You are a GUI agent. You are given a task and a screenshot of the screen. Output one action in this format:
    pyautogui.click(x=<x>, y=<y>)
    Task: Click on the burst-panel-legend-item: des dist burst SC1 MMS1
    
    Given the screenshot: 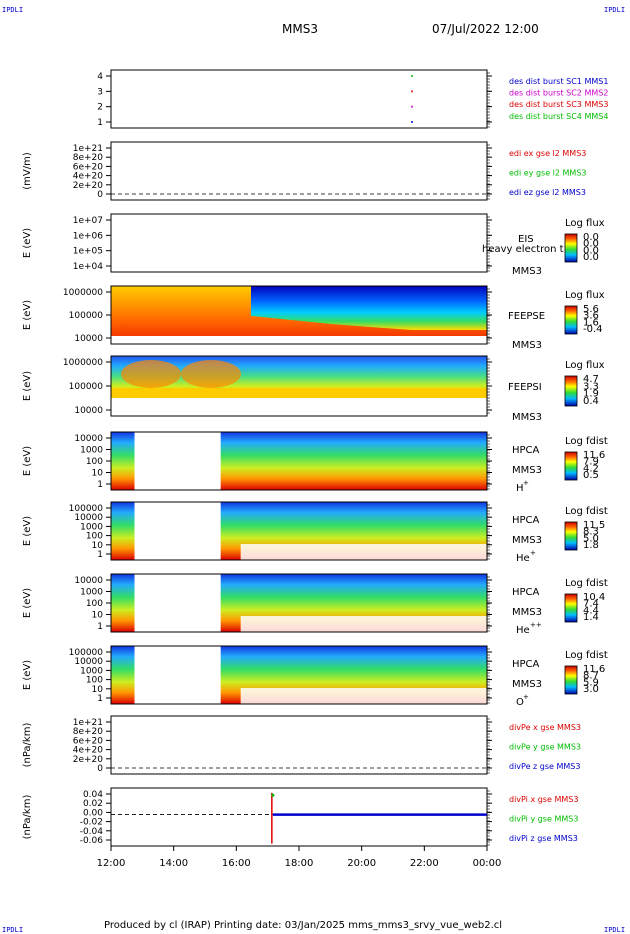 What is the action you would take?
    pyautogui.click(x=558, y=81)
    